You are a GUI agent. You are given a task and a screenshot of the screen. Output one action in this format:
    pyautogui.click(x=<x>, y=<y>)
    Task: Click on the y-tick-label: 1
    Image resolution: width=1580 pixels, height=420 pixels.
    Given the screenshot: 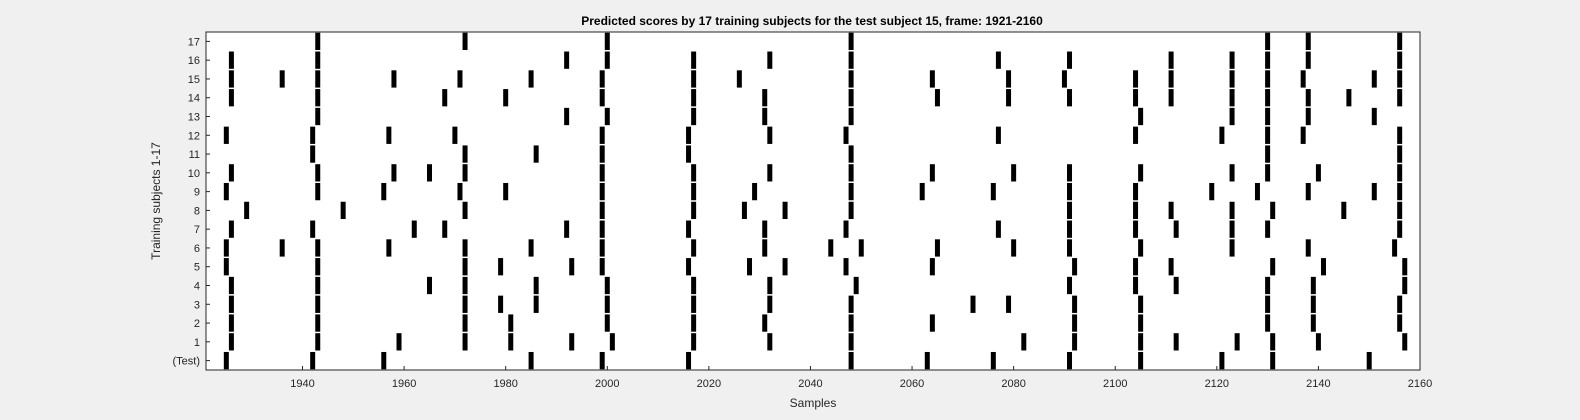 What is the action you would take?
    pyautogui.click(x=197, y=343)
    